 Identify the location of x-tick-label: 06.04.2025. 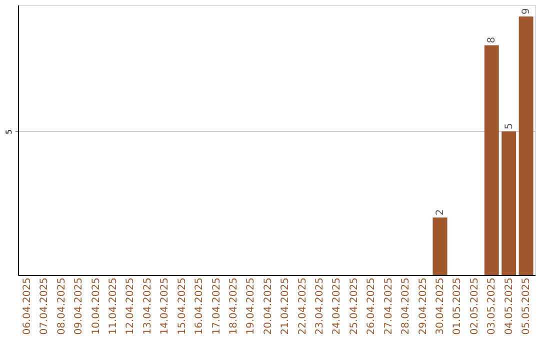
(27, 306).